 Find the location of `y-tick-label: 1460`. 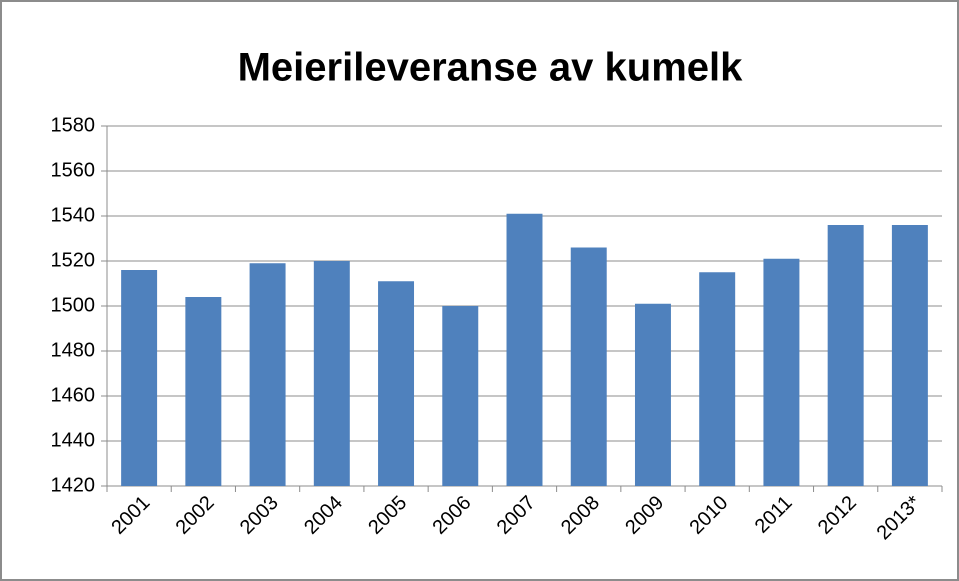

y-tick-label: 1460 is located at coordinates (73, 395).